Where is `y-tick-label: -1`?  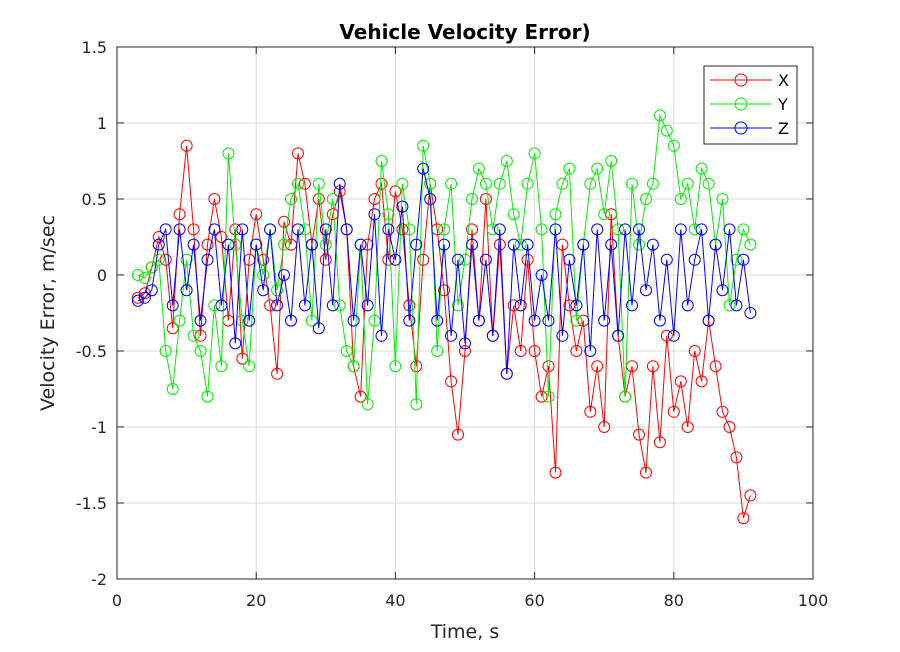 y-tick-label: -1 is located at coordinates (99, 427).